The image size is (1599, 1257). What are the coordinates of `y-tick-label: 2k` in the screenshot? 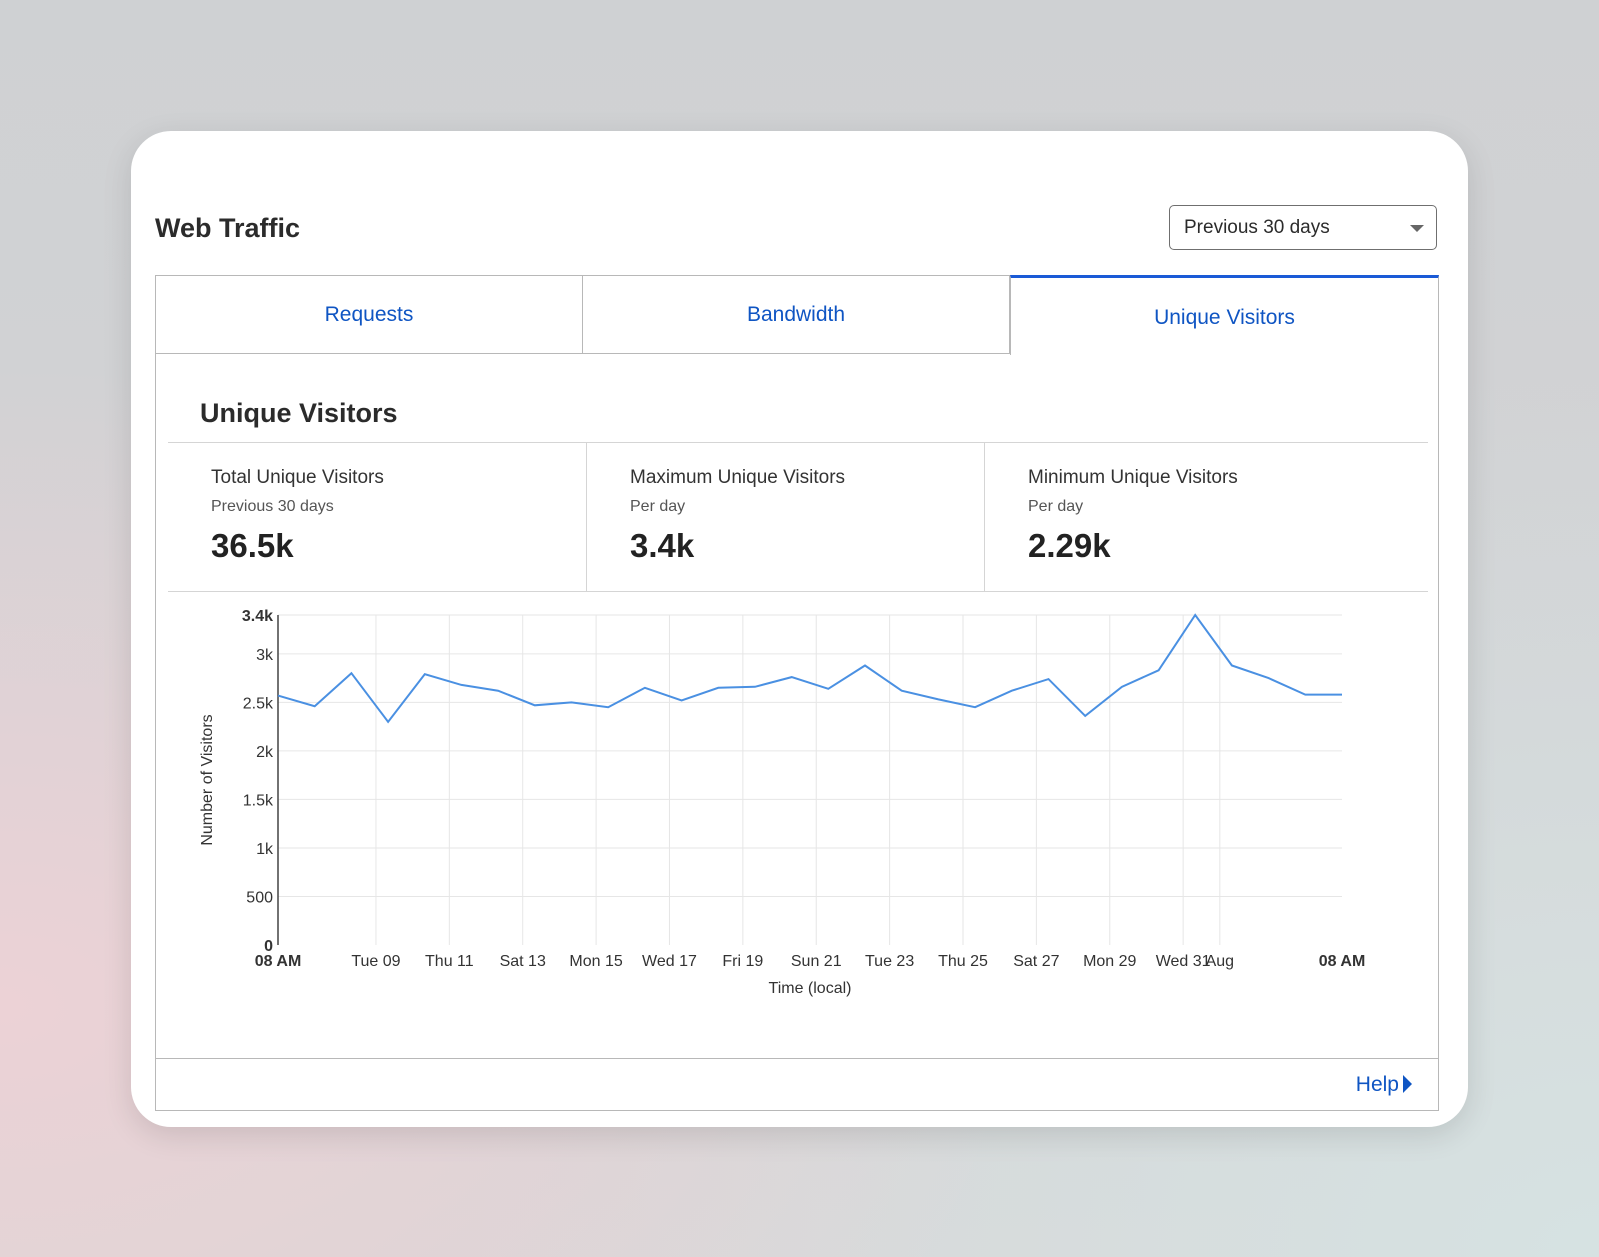 It's located at (265, 752).